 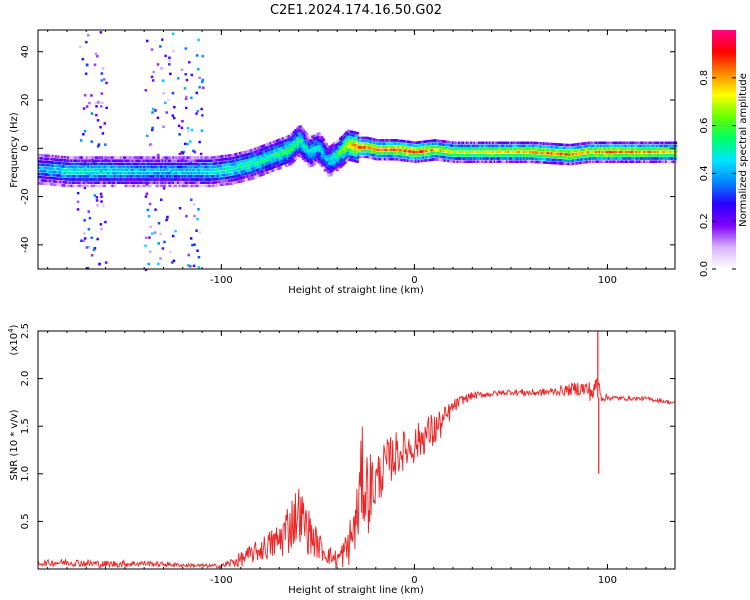 What do you see at coordinates (13, 339) in the screenshot?
I see `svg-text: (x104)` at bounding box center [13, 339].